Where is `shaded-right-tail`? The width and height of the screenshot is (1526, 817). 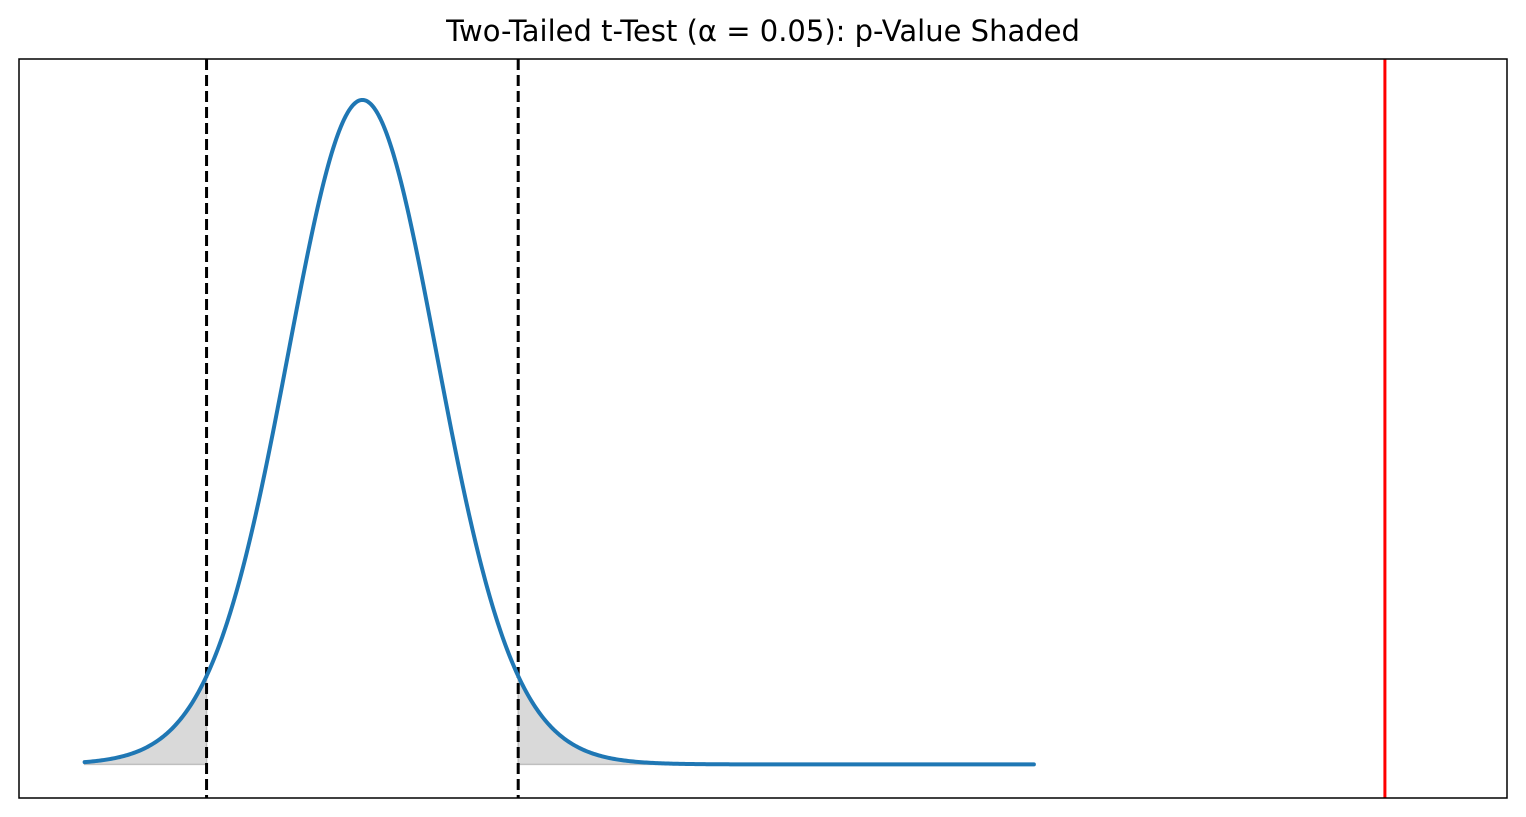
shaded-right-tail is located at coordinates (775, 720).